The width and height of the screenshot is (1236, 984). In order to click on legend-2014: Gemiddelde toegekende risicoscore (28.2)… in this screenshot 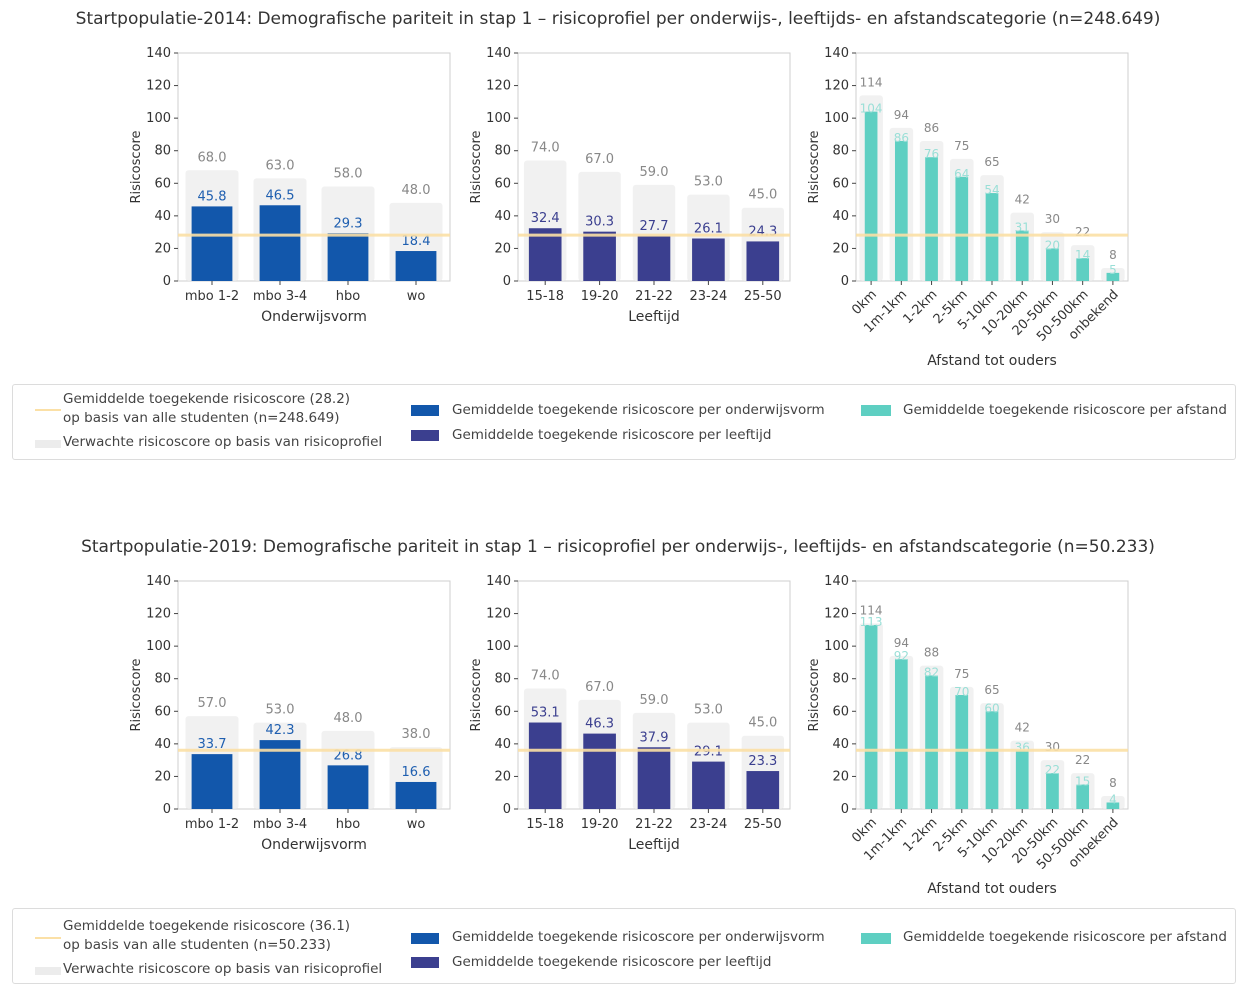, I will do `click(624, 422)`.